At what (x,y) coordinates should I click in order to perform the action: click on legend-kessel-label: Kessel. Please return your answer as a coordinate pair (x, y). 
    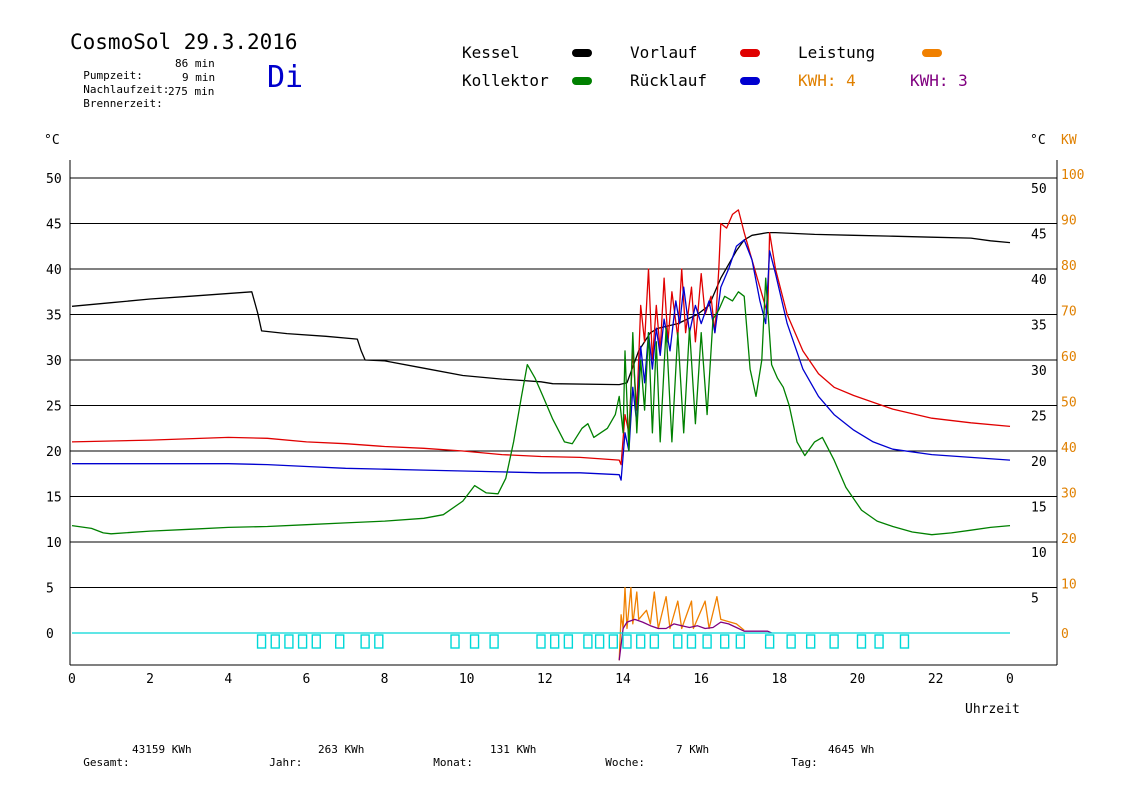
    Looking at the image, I should click on (491, 52).